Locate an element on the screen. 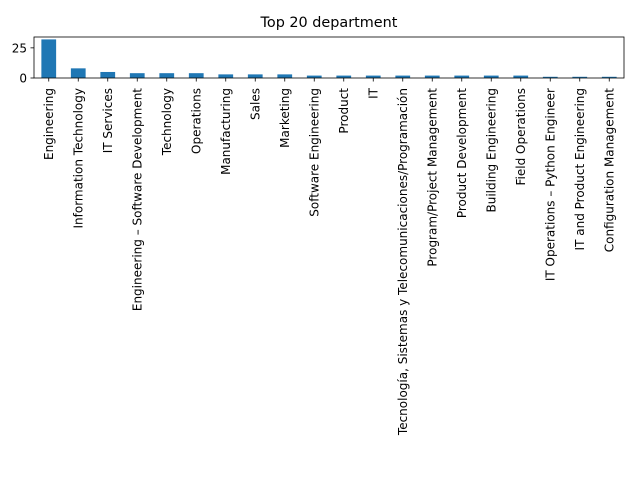 The height and width of the screenshot is (480, 640). x-tick-label-6: Manufacturing is located at coordinates (226, 131).